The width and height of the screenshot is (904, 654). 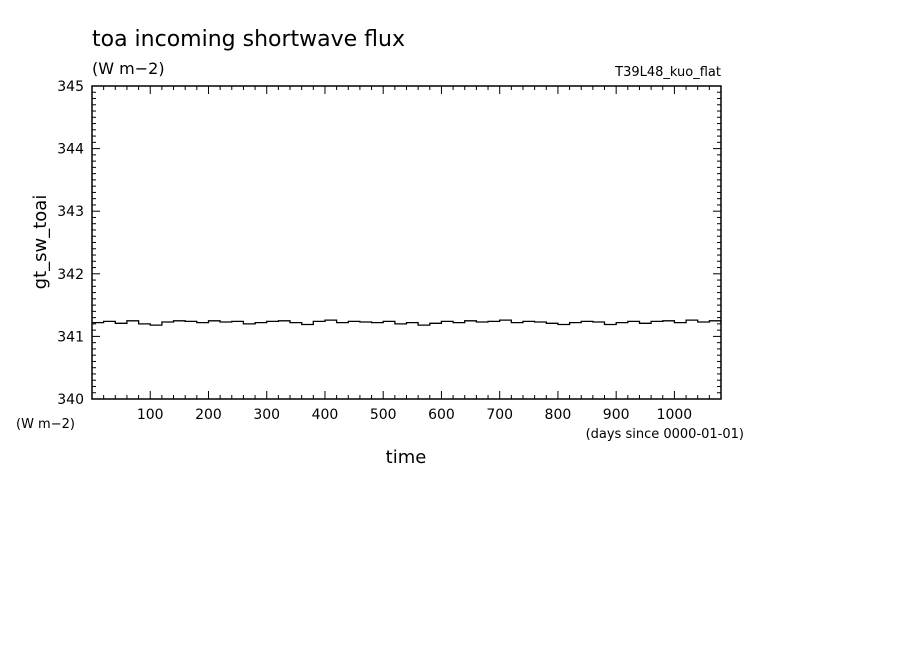 What do you see at coordinates (675, 415) in the screenshot?
I see `x-tick-label: 1000` at bounding box center [675, 415].